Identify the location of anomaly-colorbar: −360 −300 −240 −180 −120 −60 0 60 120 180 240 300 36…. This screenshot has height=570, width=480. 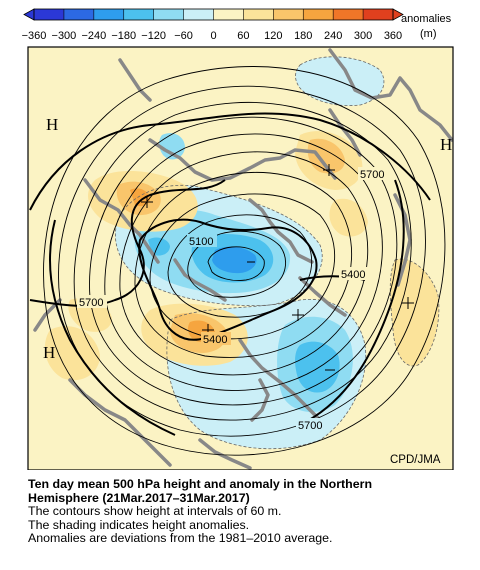
(237, 25).